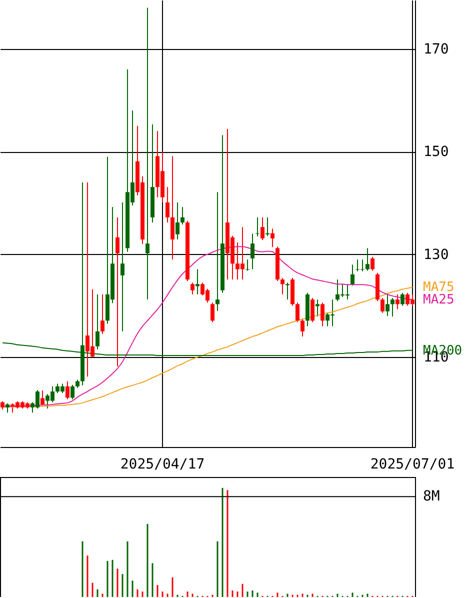 This screenshot has height=598, width=472. I want to click on y-tick-label: 170, so click(436, 49).